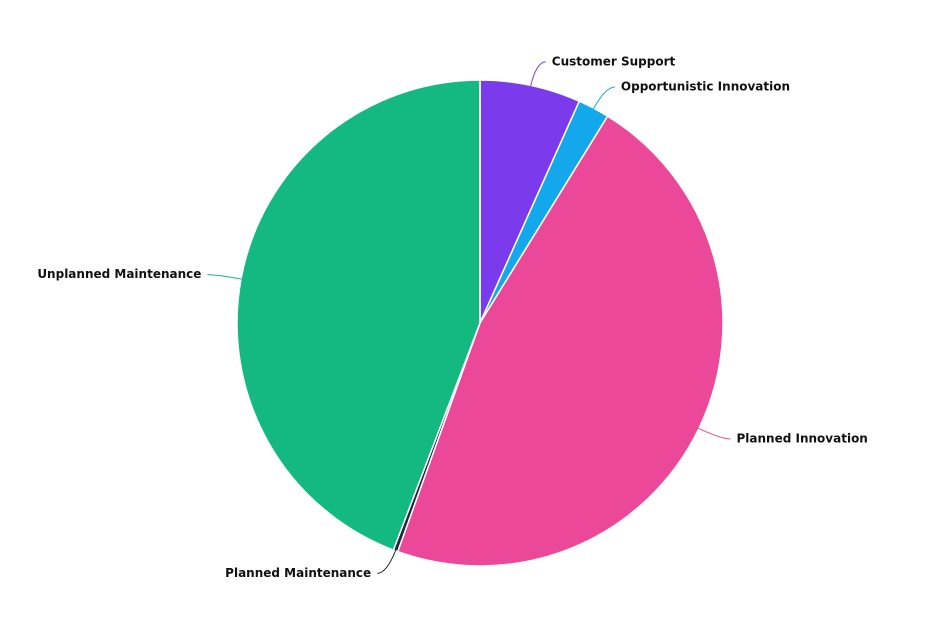  Describe the element at coordinates (802, 438) in the screenshot. I see `slice-label: Planned Innovation` at that location.